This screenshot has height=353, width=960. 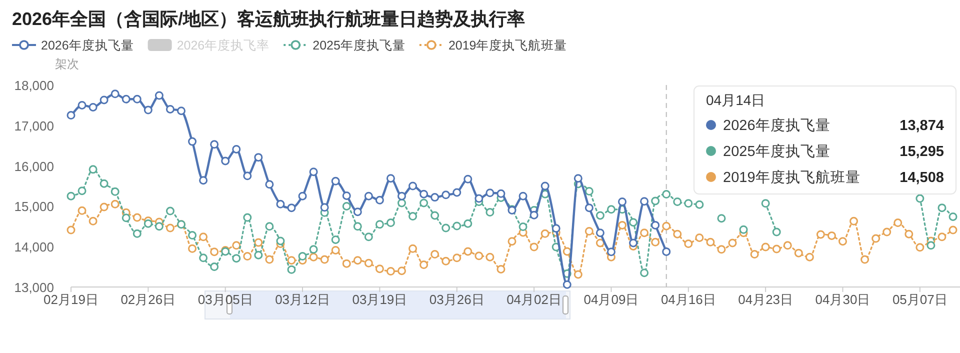 I want to click on y-tick-label: 18,000, so click(x=34, y=85).